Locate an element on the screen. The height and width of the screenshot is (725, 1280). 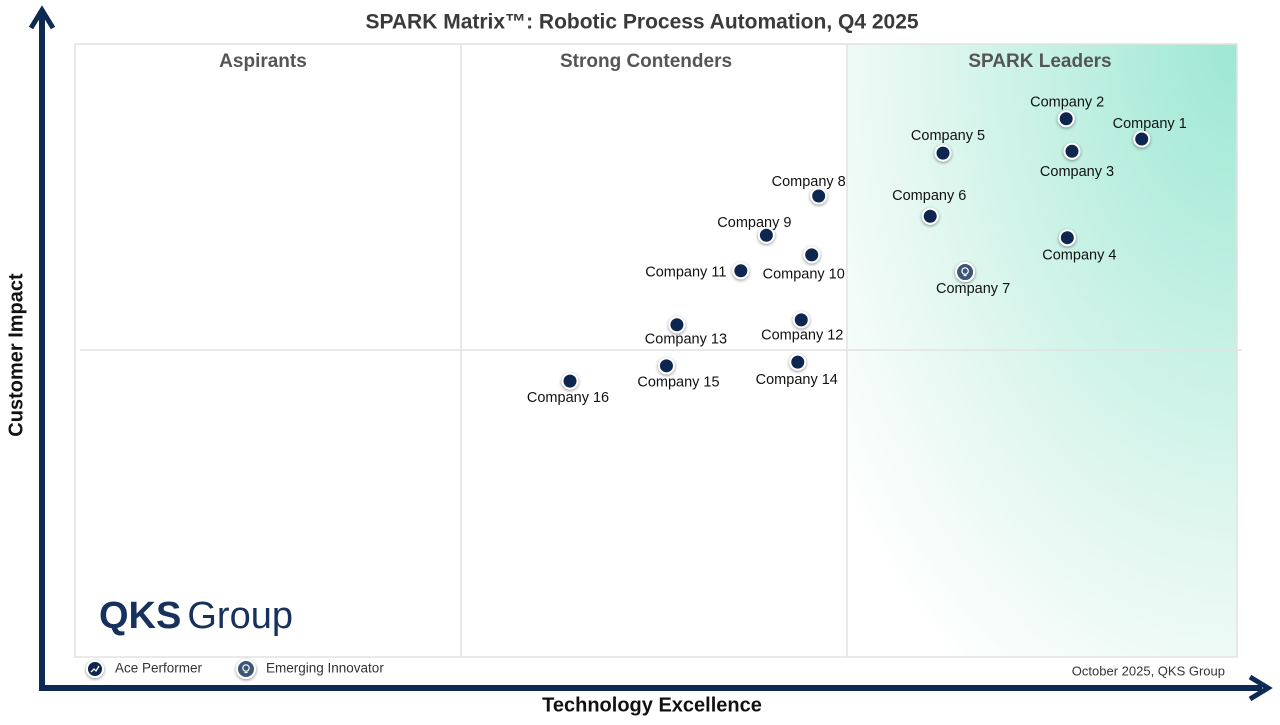
company-point: Company 14 is located at coordinates (797, 370).